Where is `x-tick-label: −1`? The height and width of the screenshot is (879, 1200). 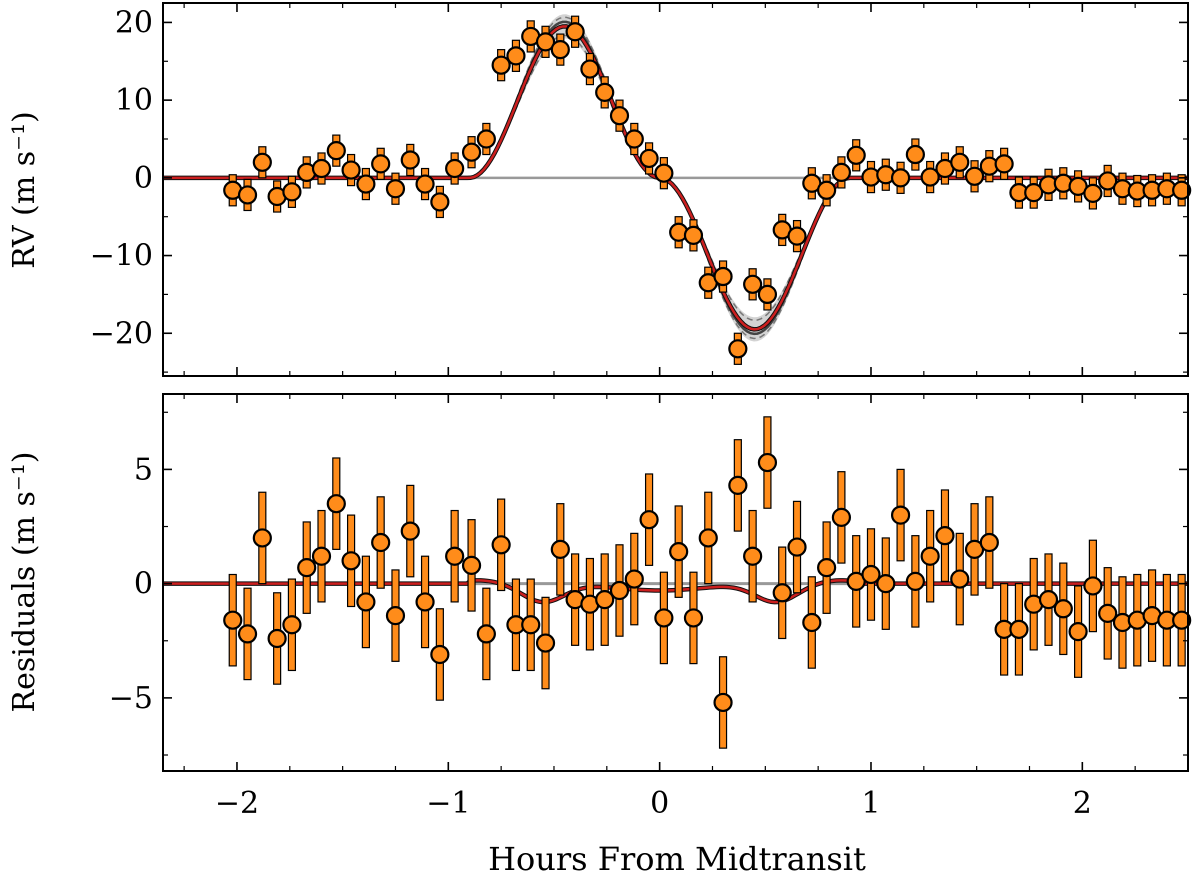
x-tick-label: −1 is located at coordinates (448, 803).